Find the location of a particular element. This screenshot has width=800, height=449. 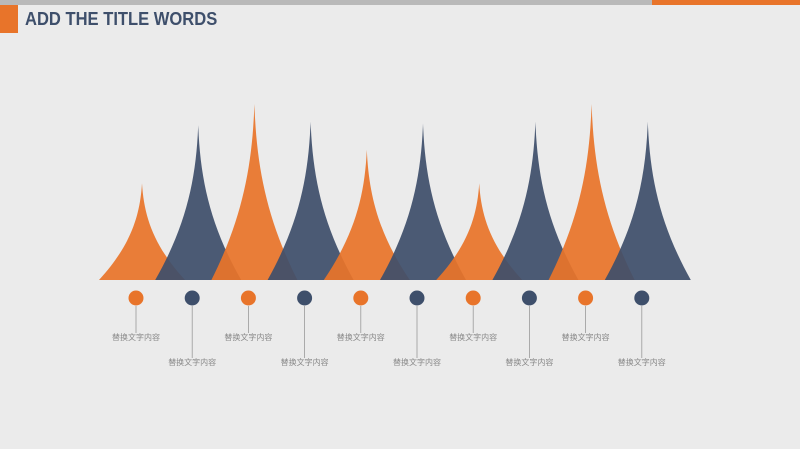

peak-label-2: 替换文字内容 is located at coordinates (192, 362).